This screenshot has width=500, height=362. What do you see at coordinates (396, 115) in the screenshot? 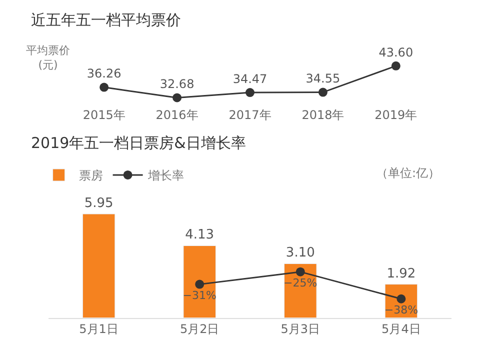
I see `x-tick-label: 2019年` at bounding box center [396, 115].